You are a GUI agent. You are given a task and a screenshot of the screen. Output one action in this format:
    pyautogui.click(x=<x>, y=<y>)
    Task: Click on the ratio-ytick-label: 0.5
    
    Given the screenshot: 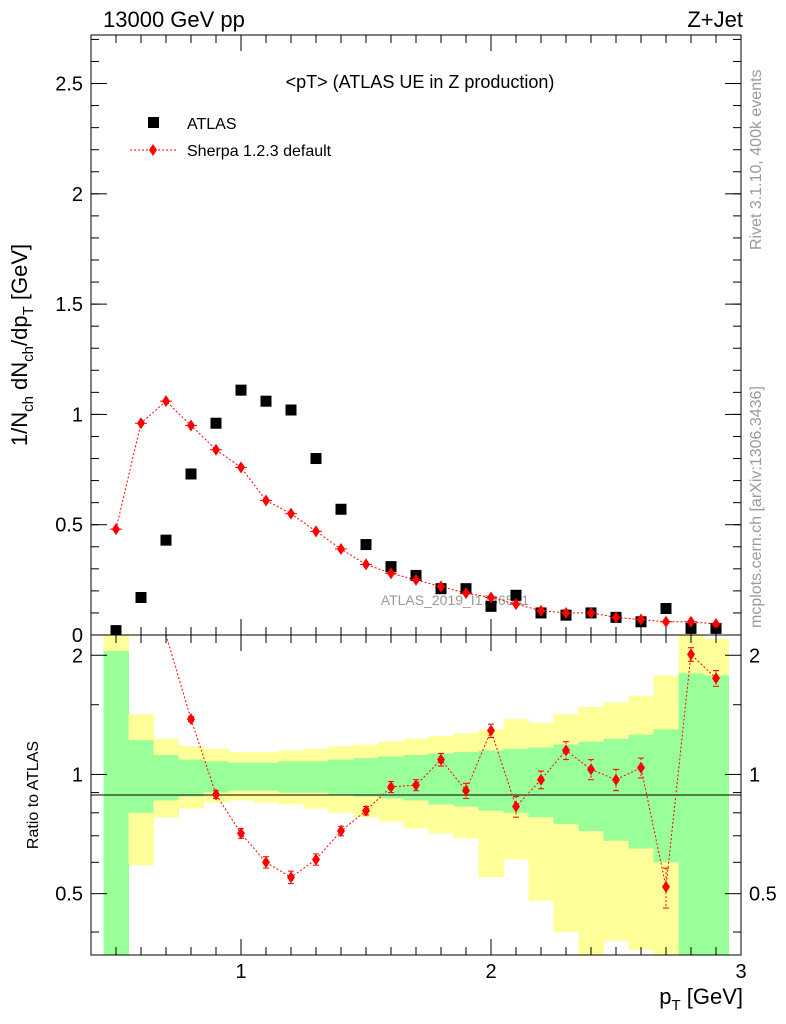 What is the action you would take?
    pyautogui.click(x=69, y=895)
    